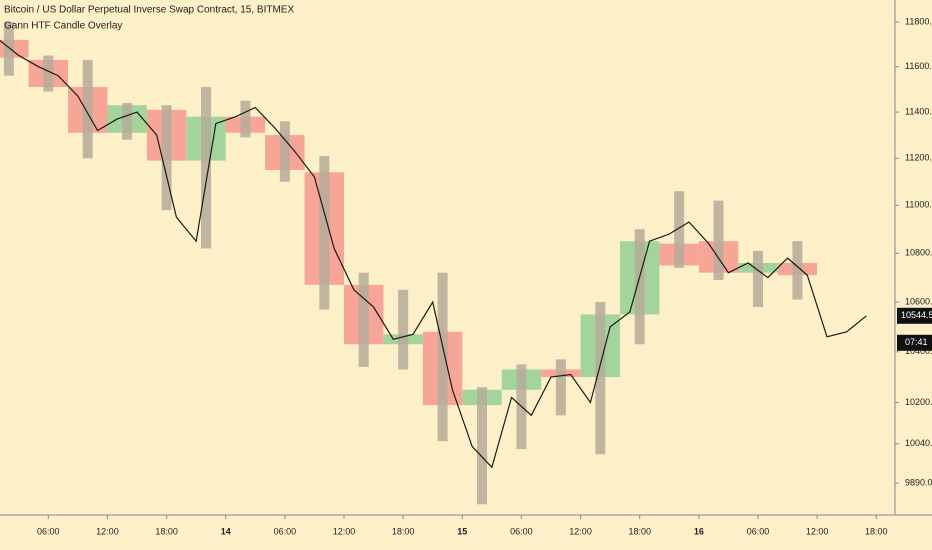 The image size is (932, 550). I want to click on y-tick-label: 10040.0, so click(918, 443).